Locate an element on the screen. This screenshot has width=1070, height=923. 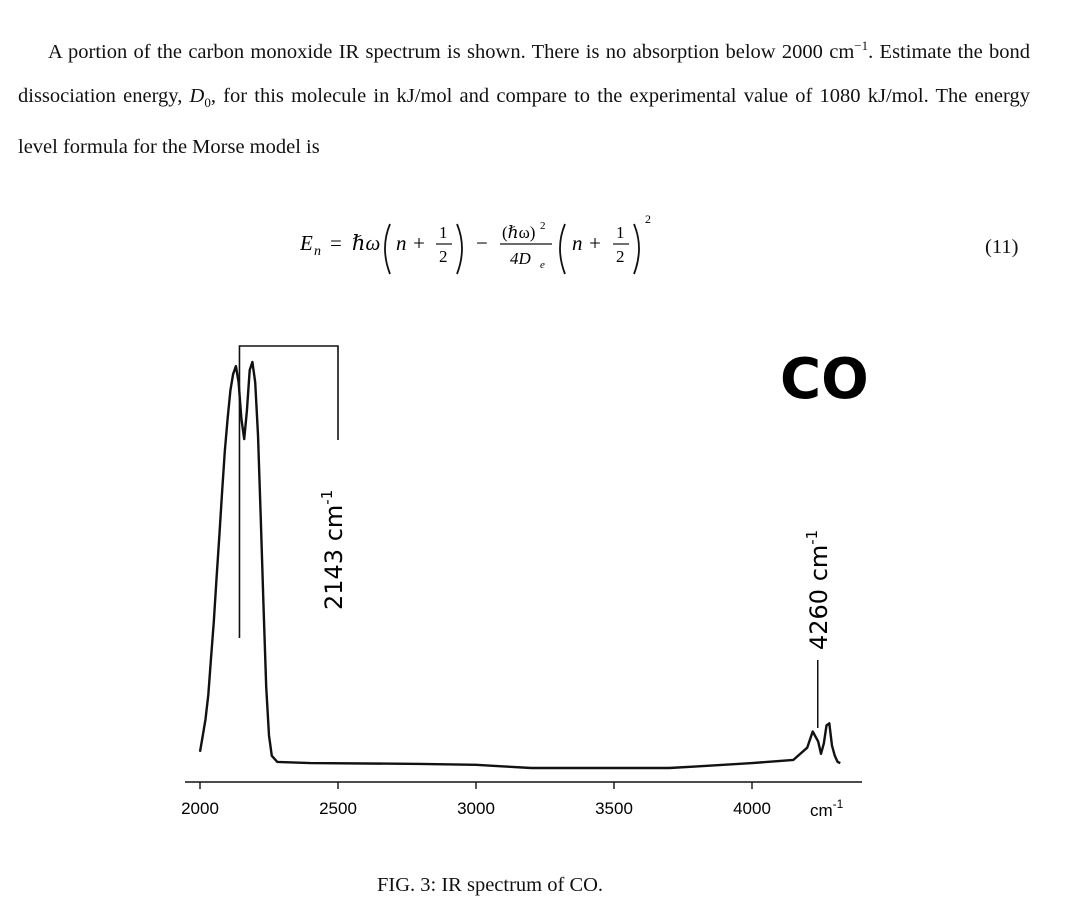
eq-power: 2 is located at coordinates (648, 219).